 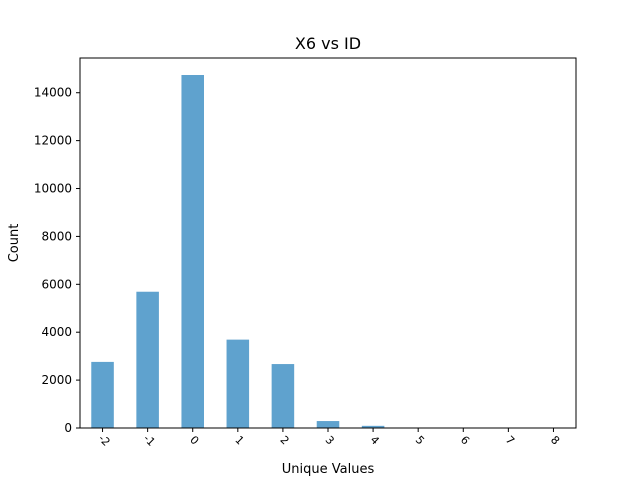 What do you see at coordinates (147, 360) in the screenshot?
I see `bar--1` at bounding box center [147, 360].